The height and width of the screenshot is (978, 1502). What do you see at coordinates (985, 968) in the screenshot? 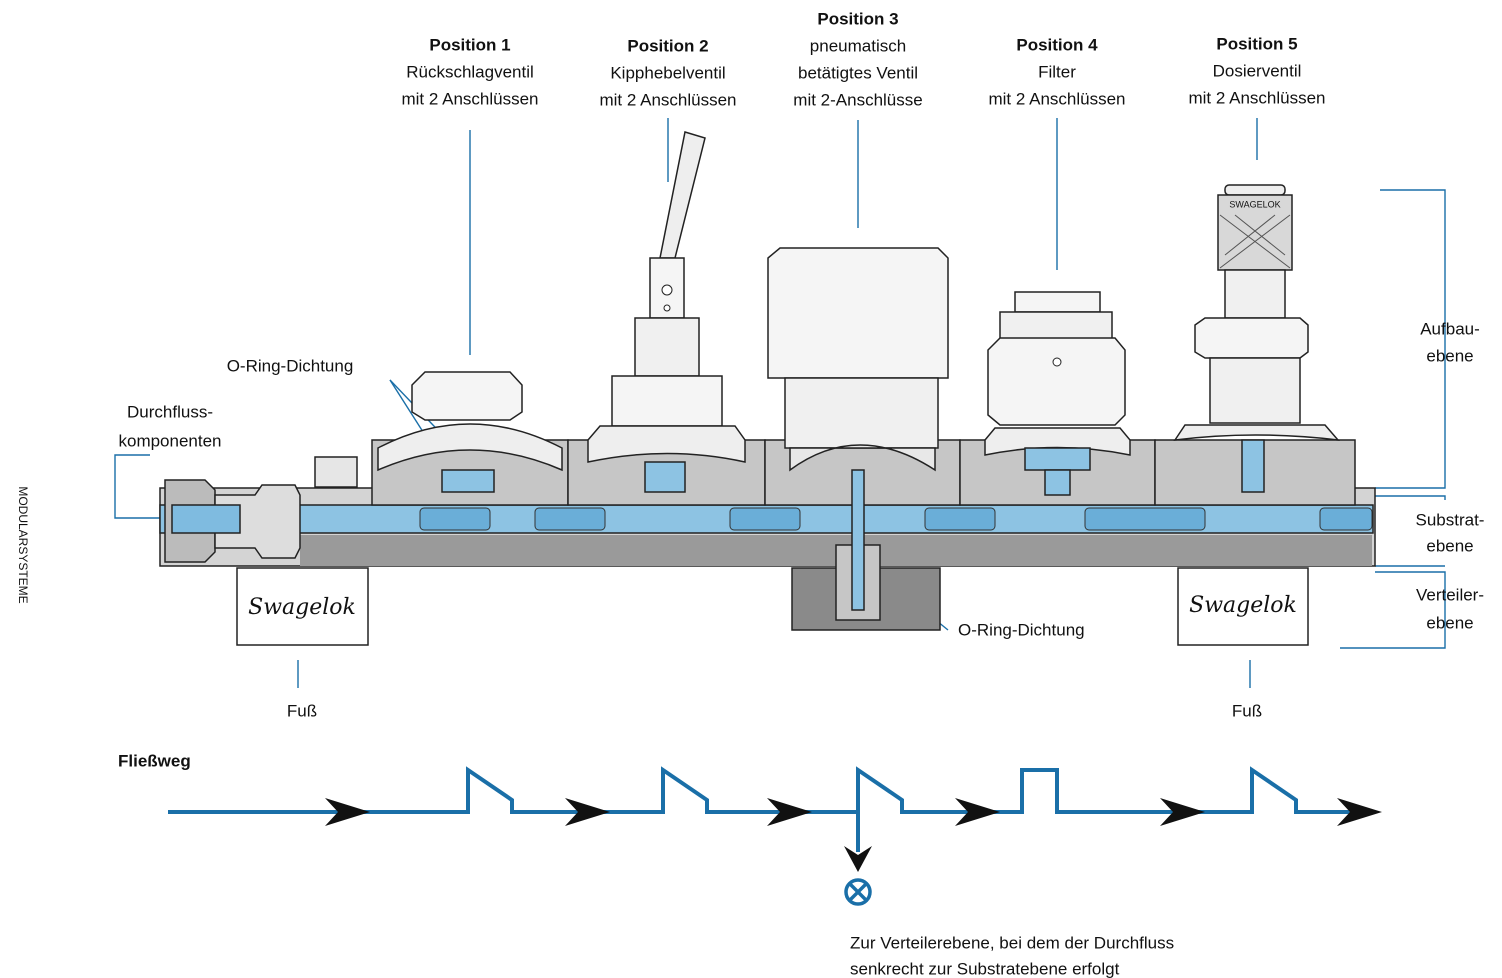
I see `flow-note: senkrecht zur Substratebene erfolgt` at bounding box center [985, 968].